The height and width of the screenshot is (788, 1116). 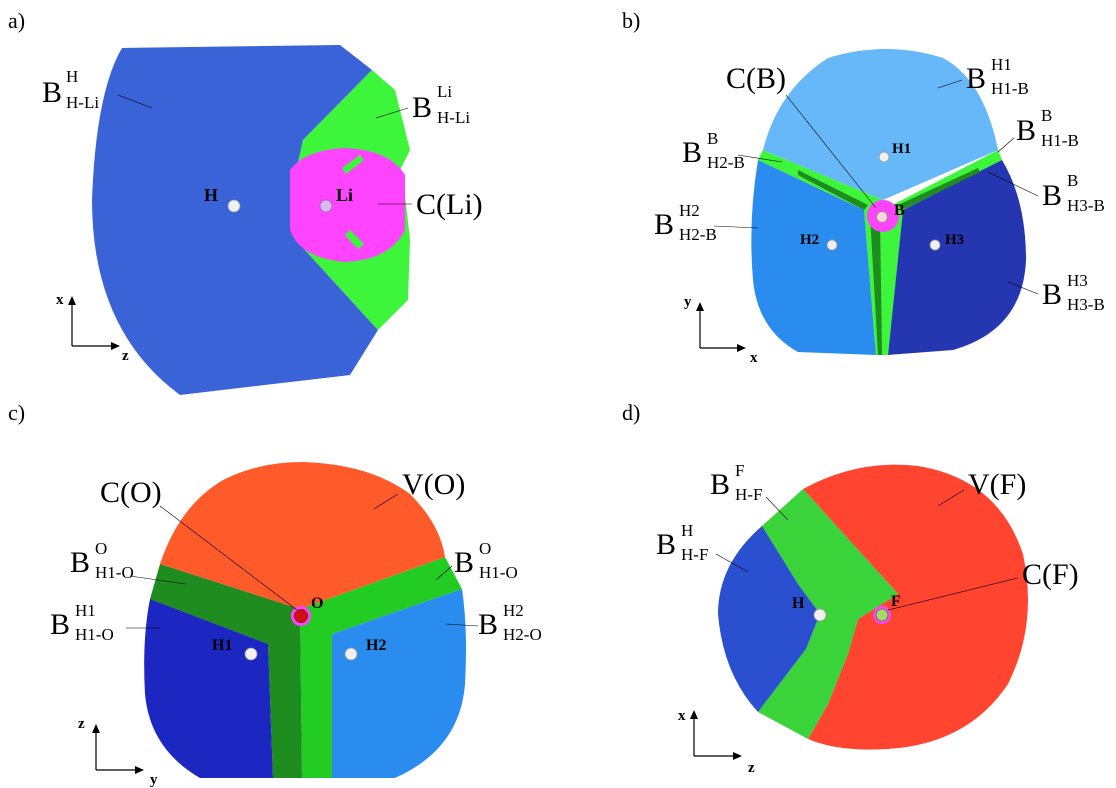 What do you see at coordinates (950, 84) in the screenshot?
I see `leader-bh1` at bounding box center [950, 84].